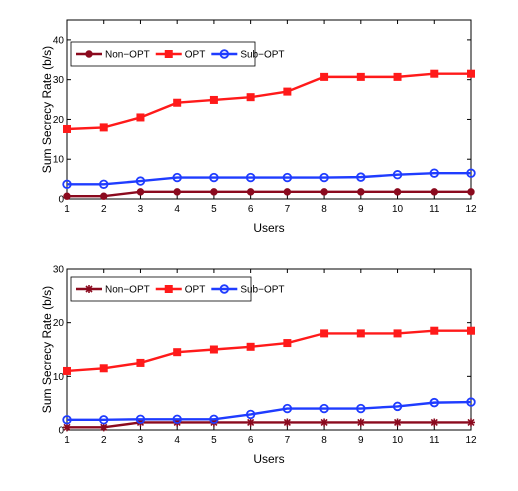 This screenshot has height=491, width=518. I want to click on x-tick-label: 11, so click(434, 209).